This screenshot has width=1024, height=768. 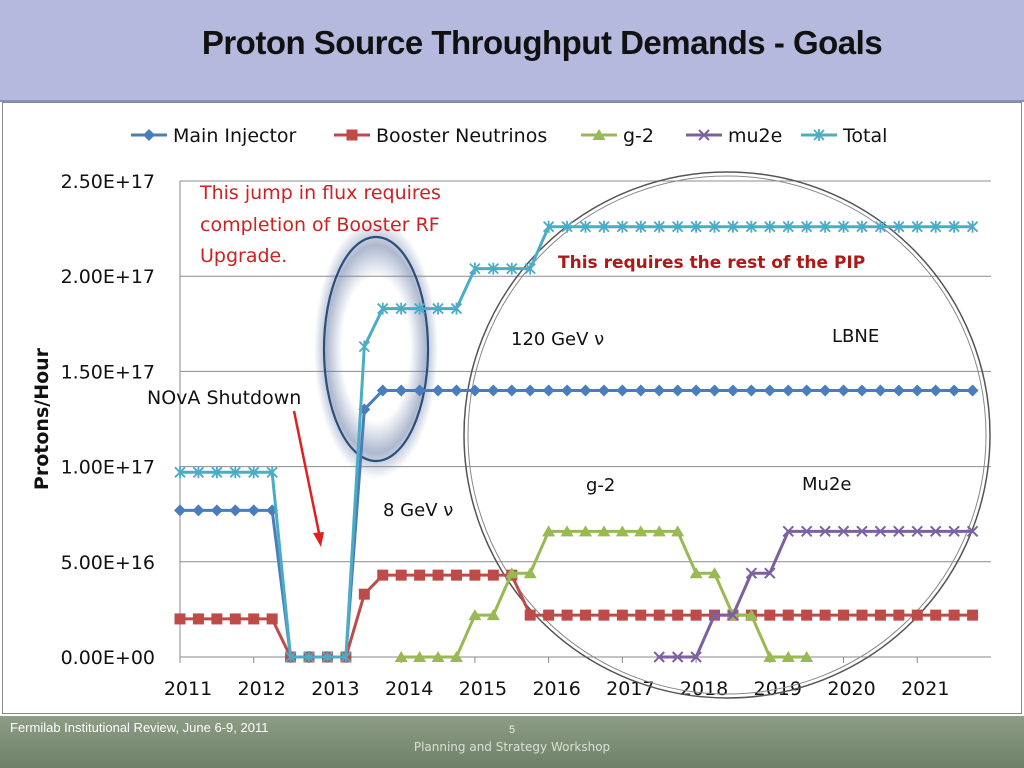 I want to click on y-tick-label: 0.00E+00, so click(x=108, y=658).